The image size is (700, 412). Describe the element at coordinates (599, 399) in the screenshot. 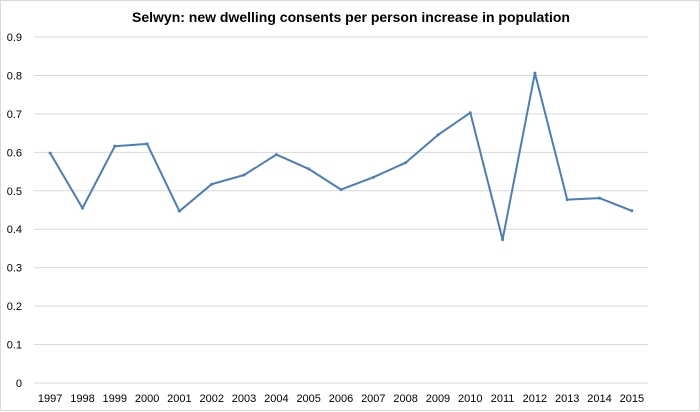

I see `x-tick-label: 2014` at that location.